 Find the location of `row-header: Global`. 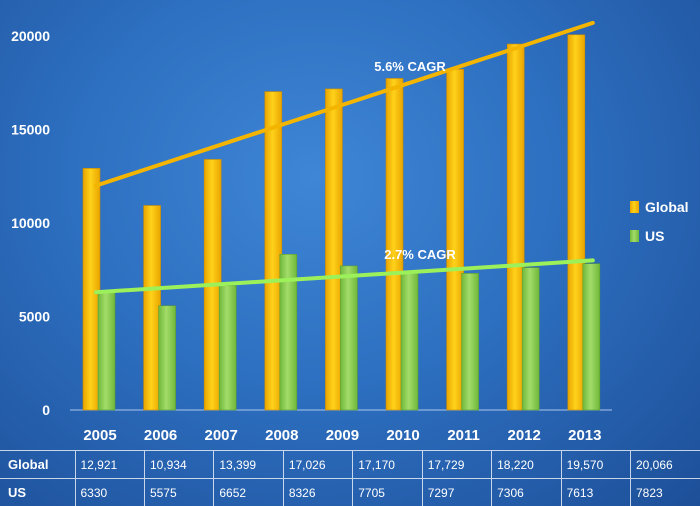

row-header: Global is located at coordinates (37, 464).